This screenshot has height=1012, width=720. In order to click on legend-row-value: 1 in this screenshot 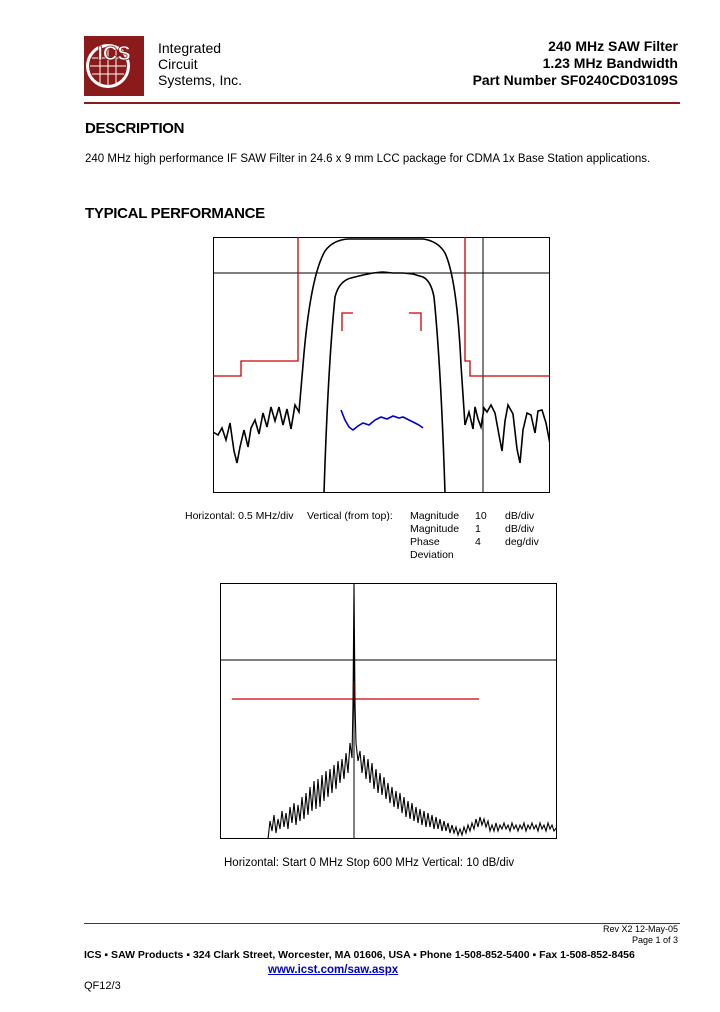, I will do `click(478, 529)`.